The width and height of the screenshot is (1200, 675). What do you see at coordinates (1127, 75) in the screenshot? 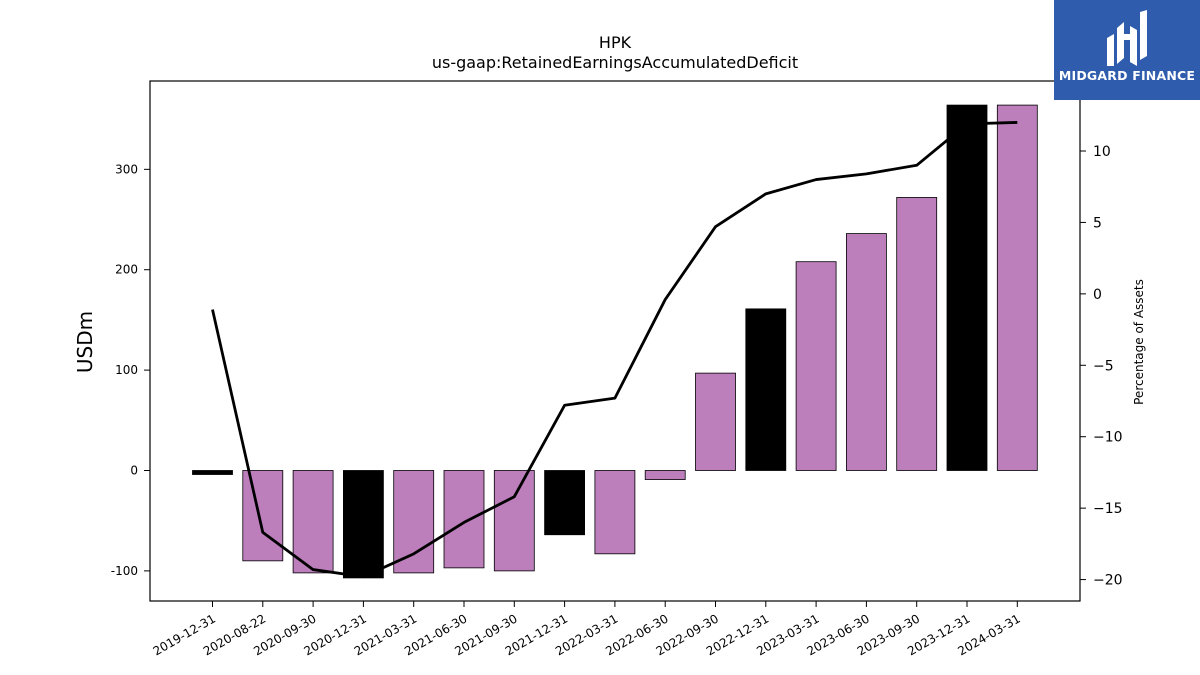
I see `brand-name: MIDGARD FINANCE` at bounding box center [1127, 75].